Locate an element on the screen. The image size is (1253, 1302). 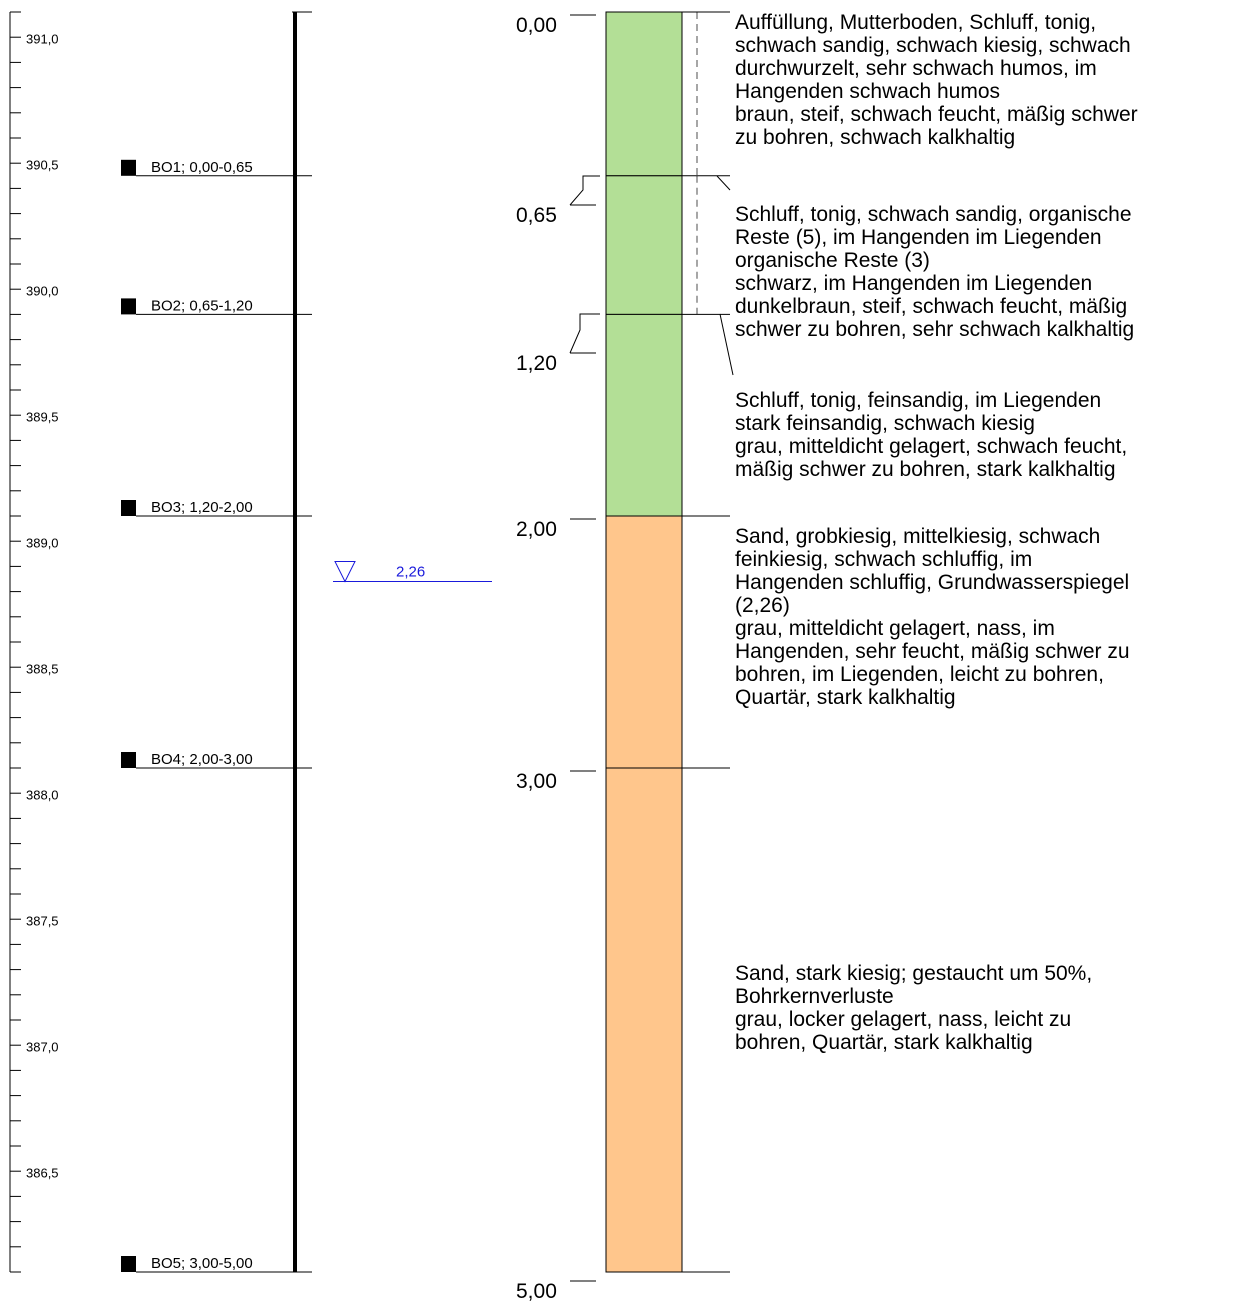
elevation-label: 387,5 is located at coordinates (42, 920).